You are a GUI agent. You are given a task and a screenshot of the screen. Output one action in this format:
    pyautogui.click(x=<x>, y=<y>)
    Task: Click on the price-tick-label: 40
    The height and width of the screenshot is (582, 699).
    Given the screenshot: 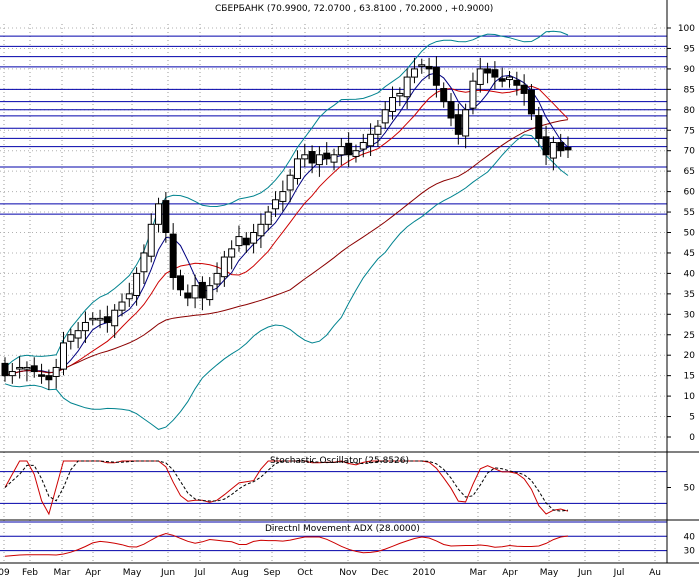 What is the action you would take?
    pyautogui.click(x=690, y=274)
    